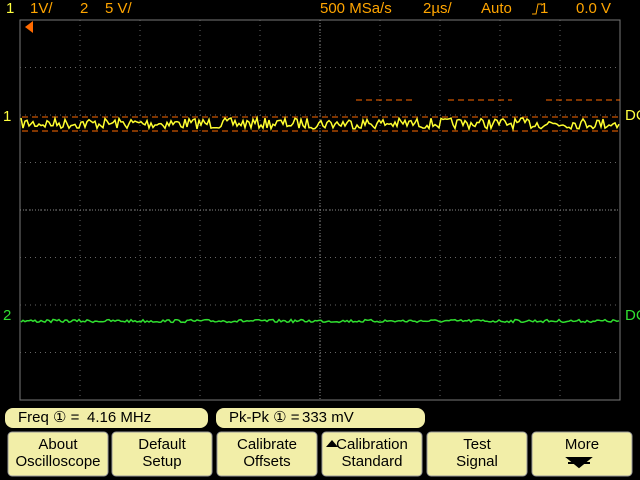 The image size is (640, 480). Describe the element at coordinates (162, 444) in the screenshot. I see `softkey-label: Default` at that location.